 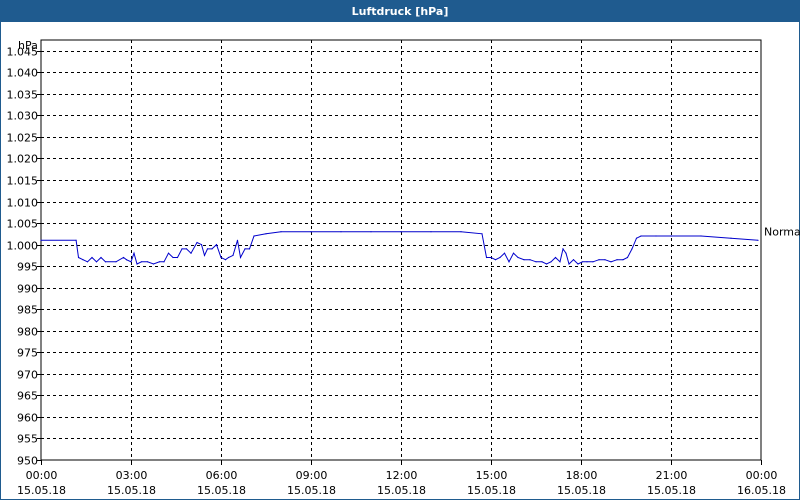 What do you see at coordinates (27, 418) in the screenshot?
I see `y-tick-label: 960` at bounding box center [27, 418].